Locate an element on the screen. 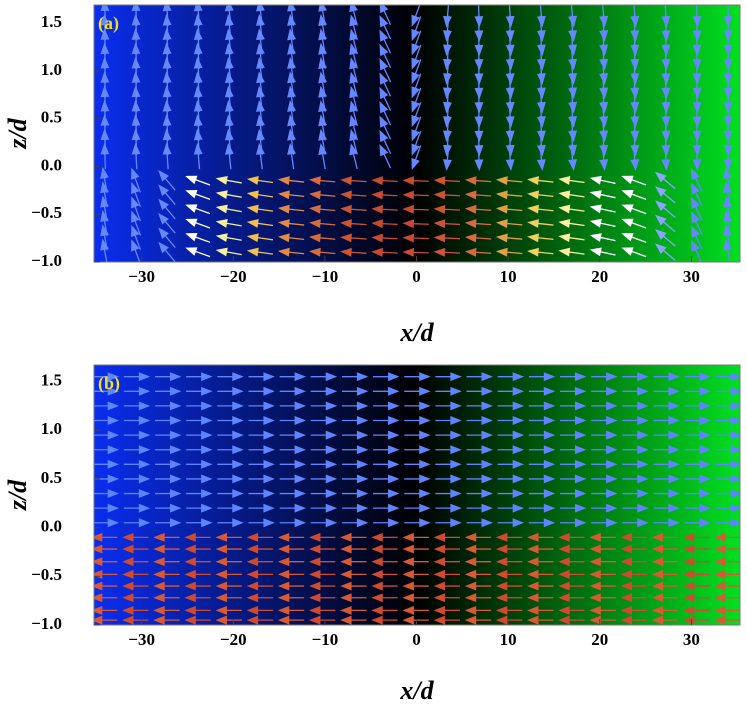 This screenshot has height=720, width=747. x-tick-label: 10 is located at coordinates (508, 639).